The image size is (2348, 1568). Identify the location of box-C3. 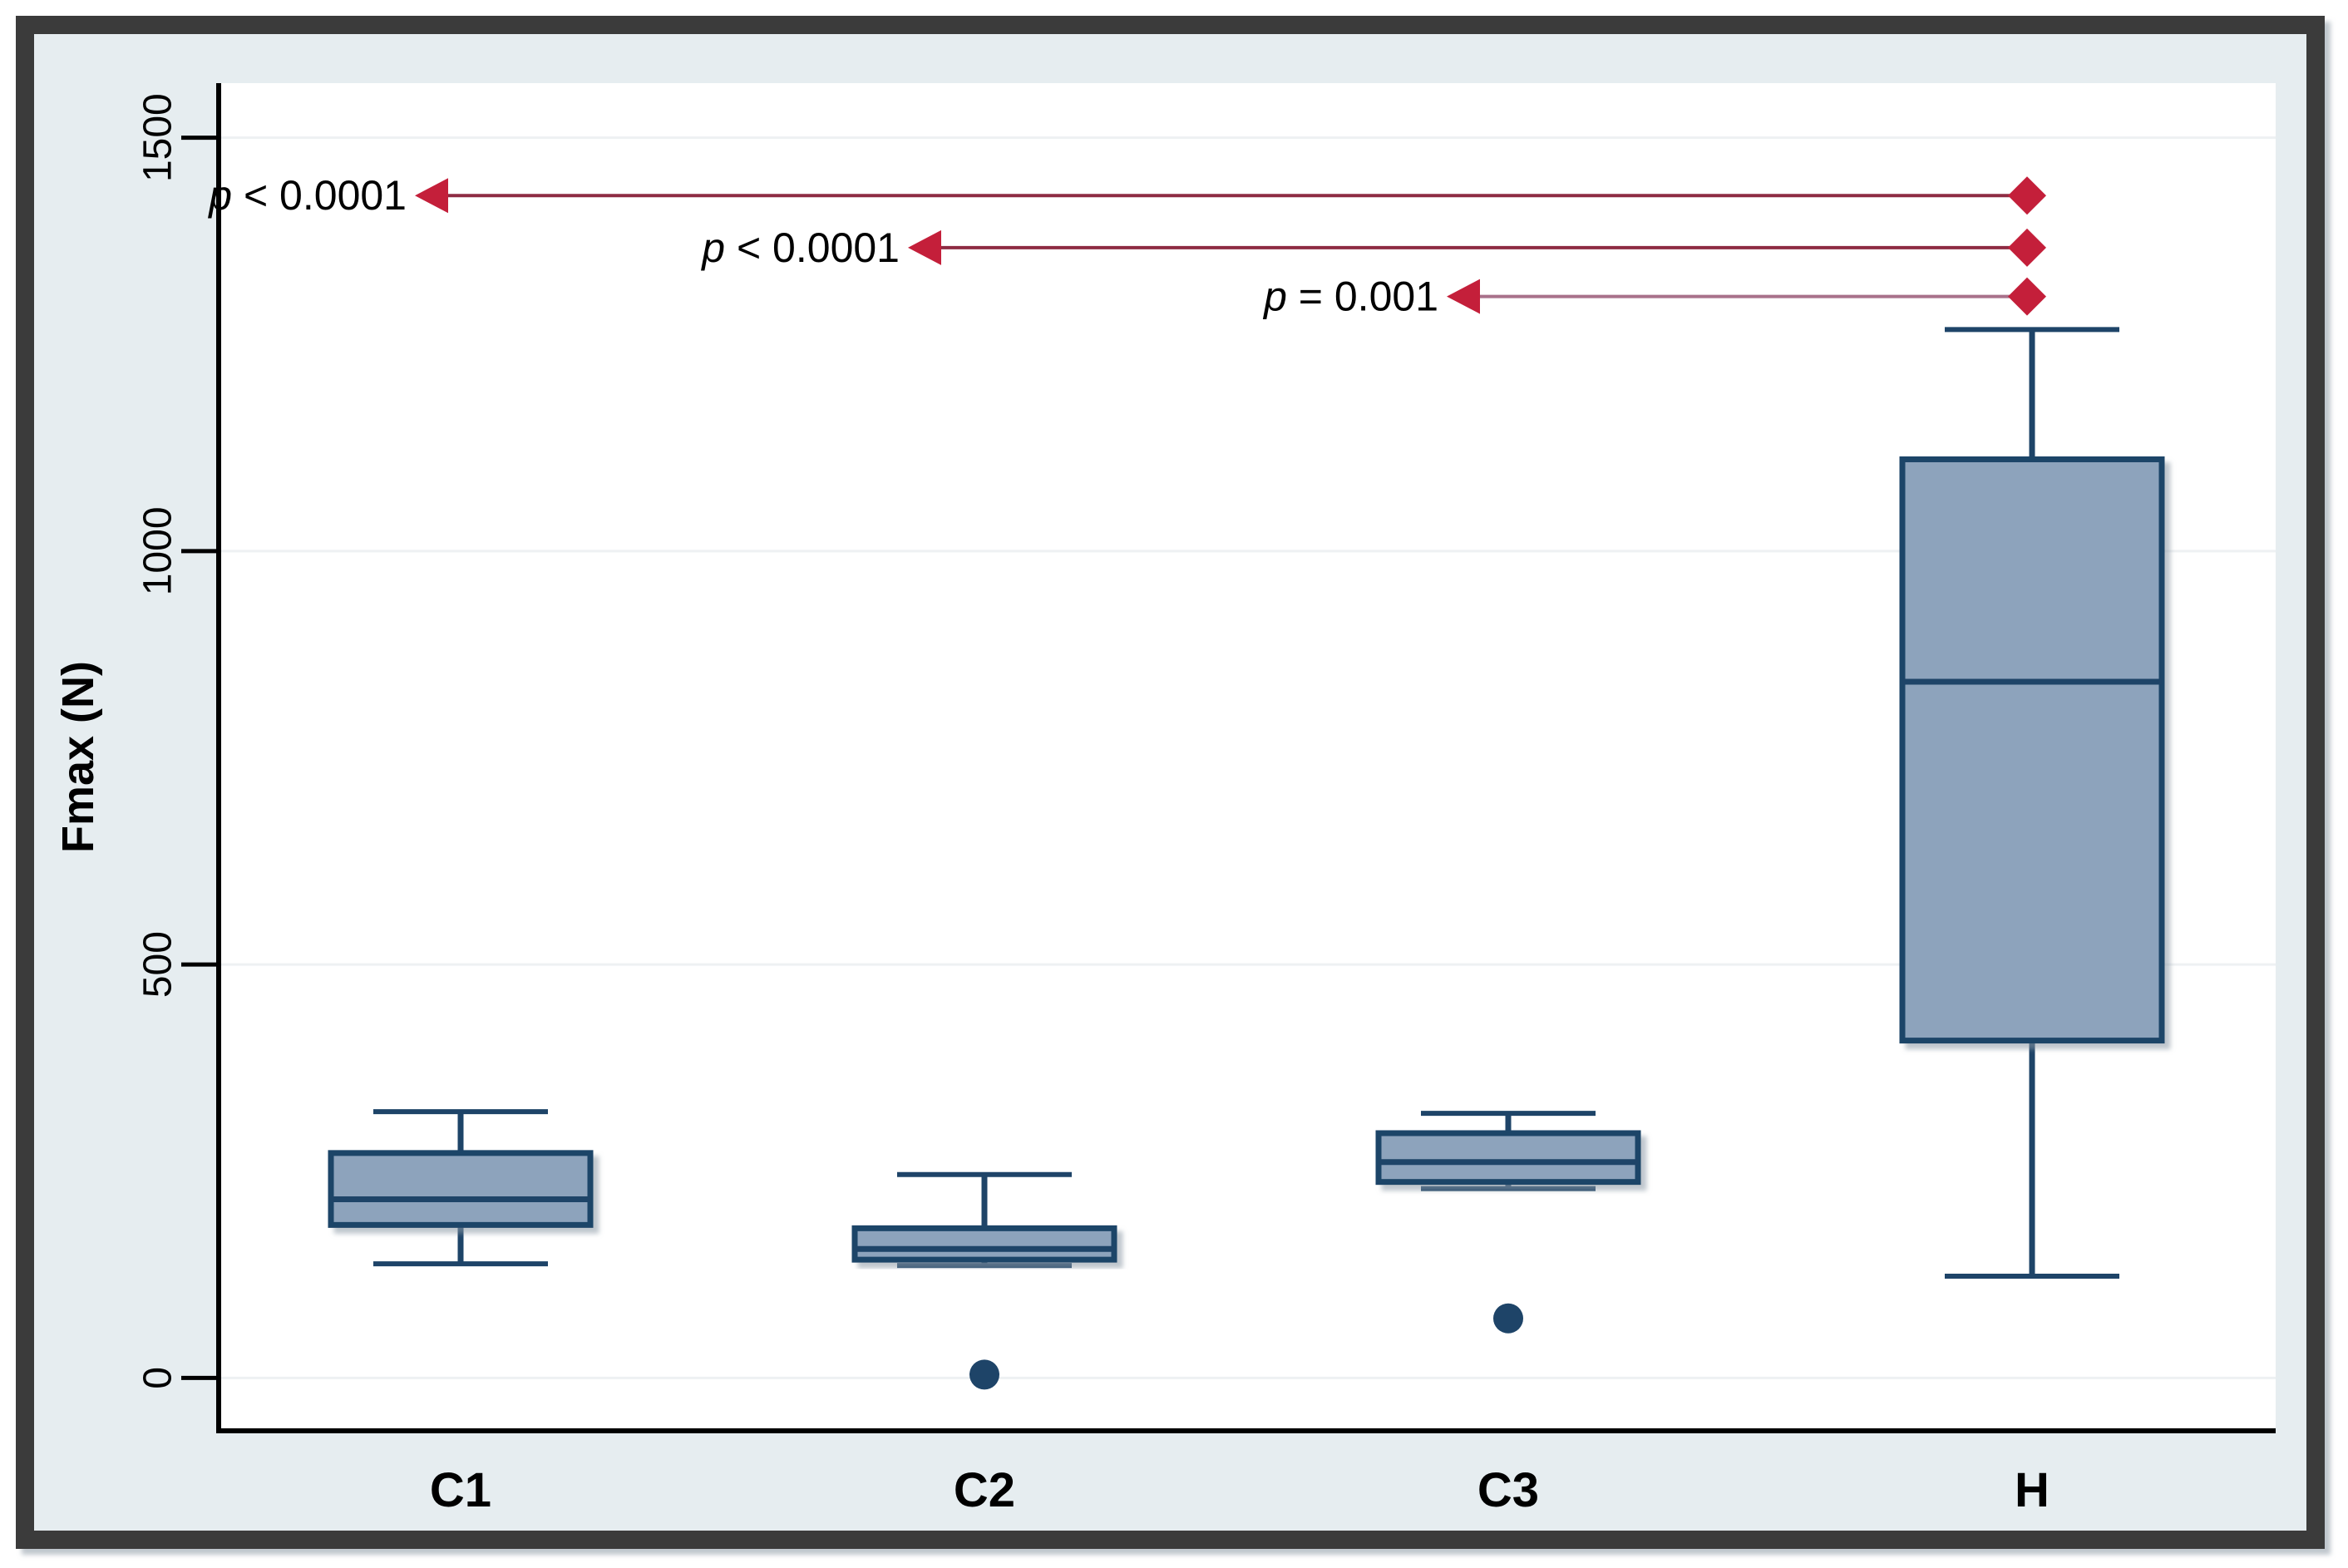
(1508, 1222).